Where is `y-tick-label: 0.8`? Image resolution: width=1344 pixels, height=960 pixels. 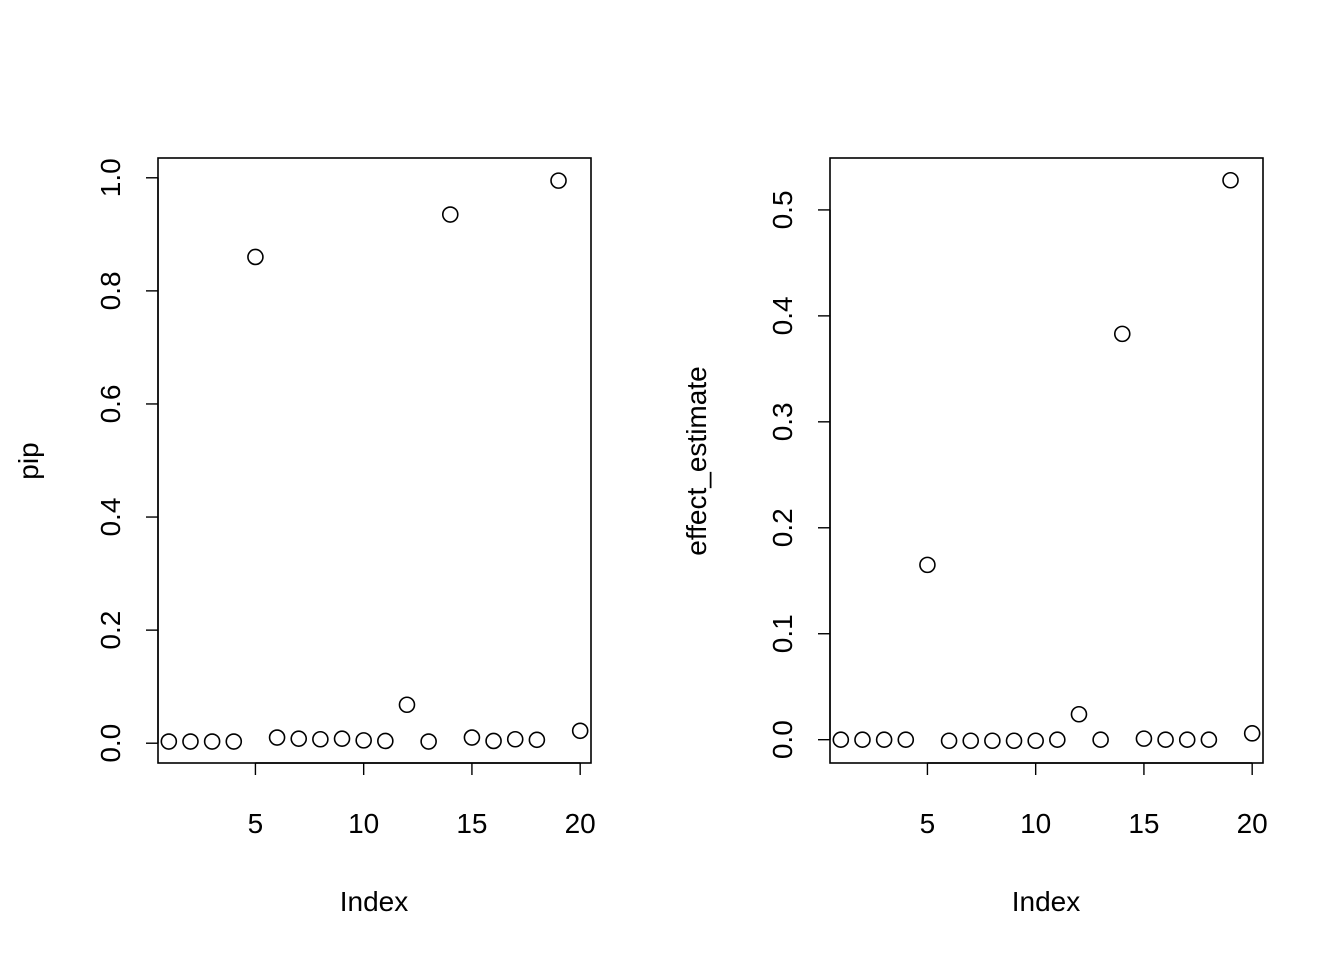 y-tick-label: 0.8 is located at coordinates (110, 290).